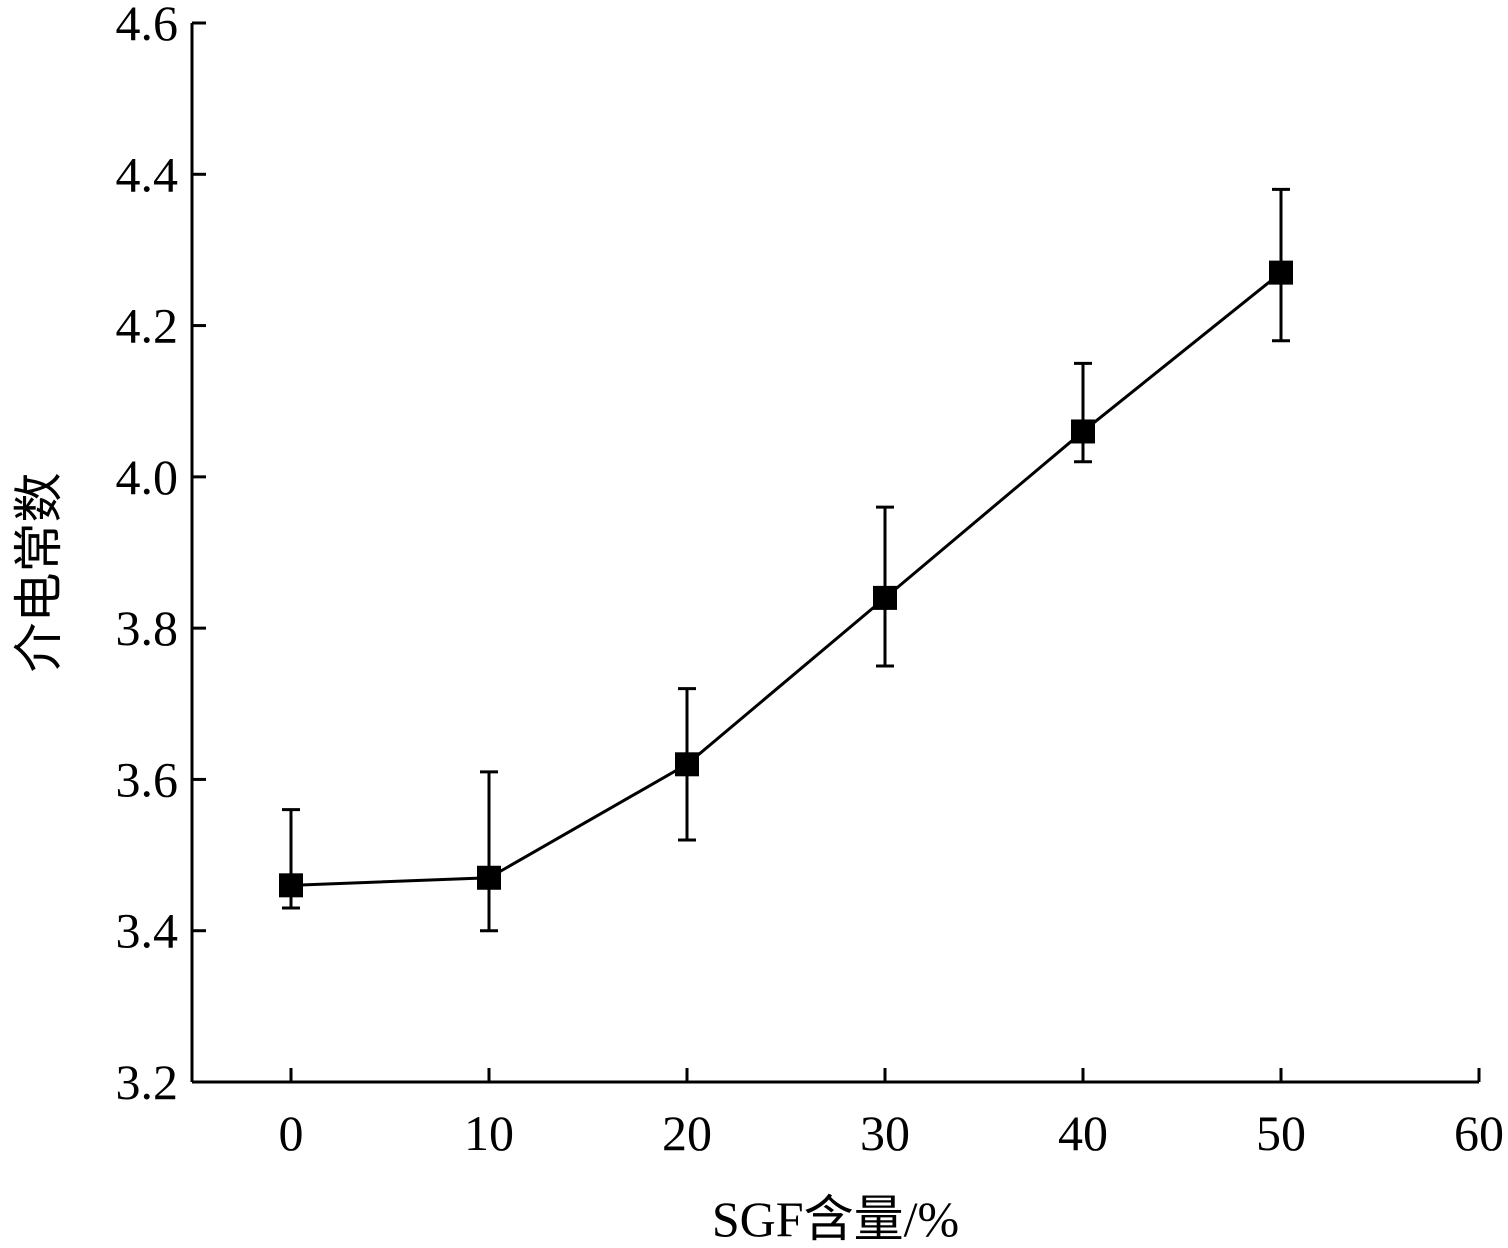  What do you see at coordinates (1083, 1133) in the screenshot?
I see `x-tick-label: 40` at bounding box center [1083, 1133].